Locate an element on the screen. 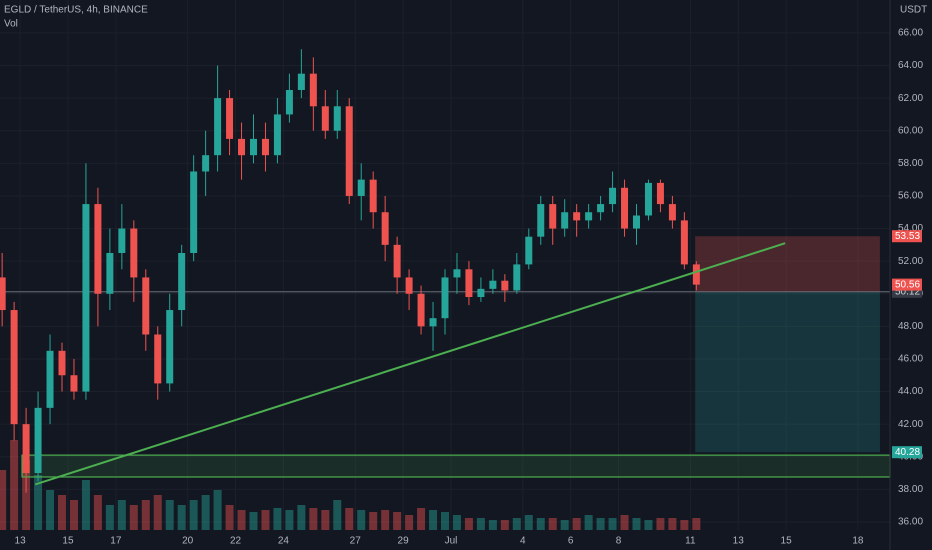 This screenshot has width=932, height=550. currency-label: USDT is located at coordinates (913, 10).